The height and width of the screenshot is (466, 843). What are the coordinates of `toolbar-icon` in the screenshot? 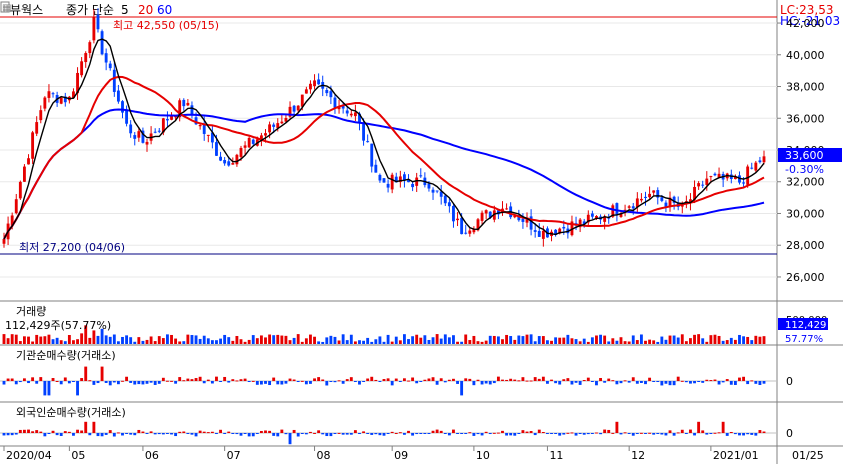 It's located at (5, 7).